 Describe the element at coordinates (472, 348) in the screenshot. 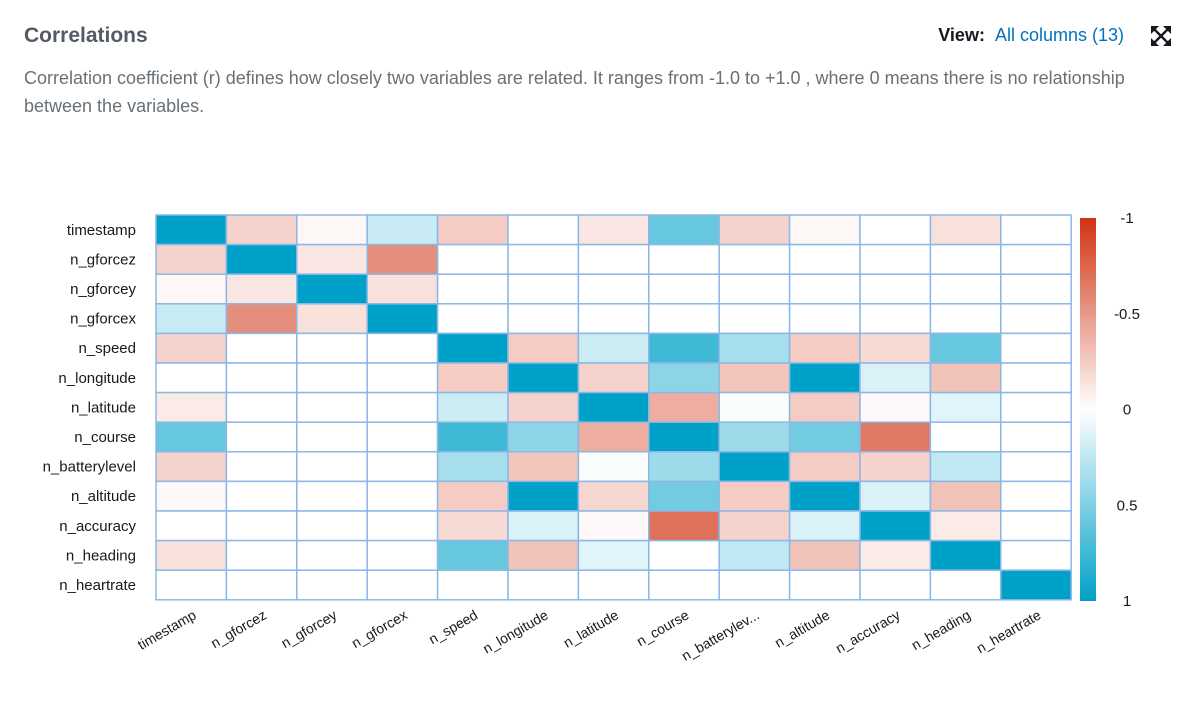

I see `heatmap-cell-n_speed-n_speed` at that location.